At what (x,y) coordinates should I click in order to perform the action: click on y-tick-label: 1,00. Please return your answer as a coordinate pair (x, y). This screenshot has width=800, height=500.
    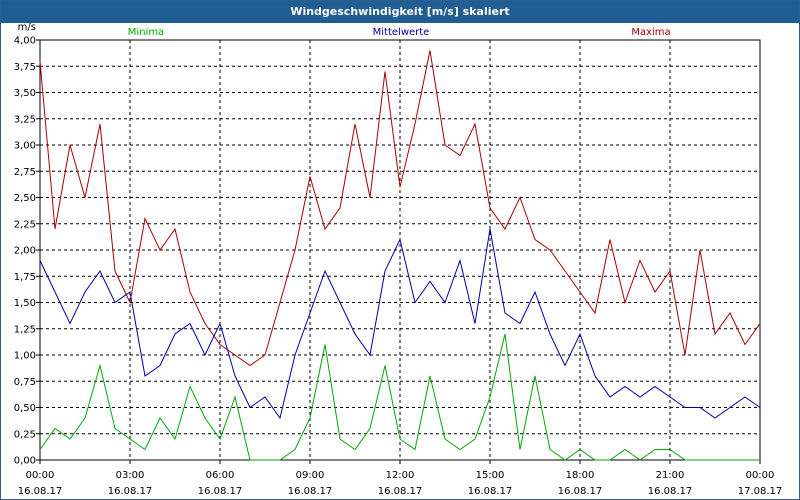
    Looking at the image, I should click on (25, 356).